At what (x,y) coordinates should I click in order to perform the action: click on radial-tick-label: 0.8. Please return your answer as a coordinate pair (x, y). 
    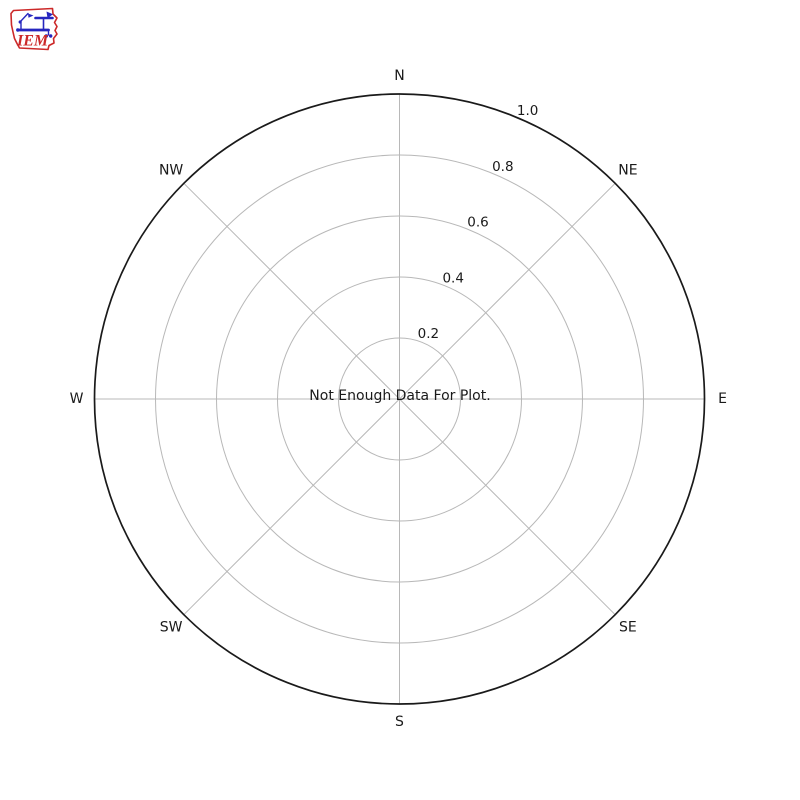
    Looking at the image, I should click on (502, 167).